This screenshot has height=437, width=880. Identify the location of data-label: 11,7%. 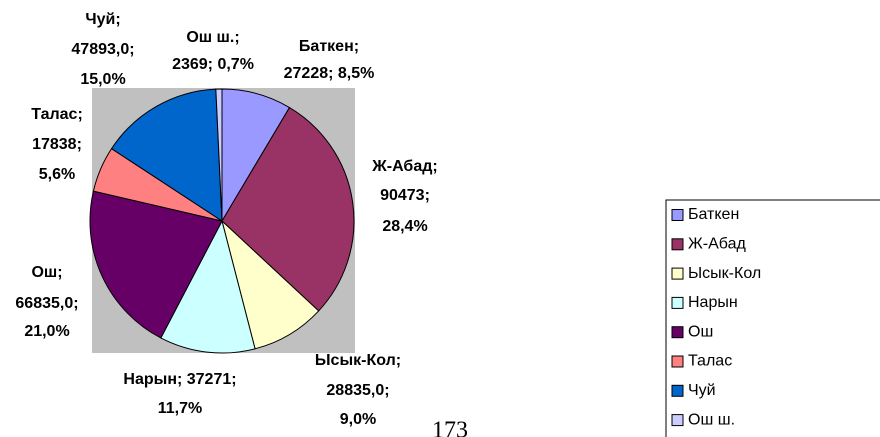
(180, 408).